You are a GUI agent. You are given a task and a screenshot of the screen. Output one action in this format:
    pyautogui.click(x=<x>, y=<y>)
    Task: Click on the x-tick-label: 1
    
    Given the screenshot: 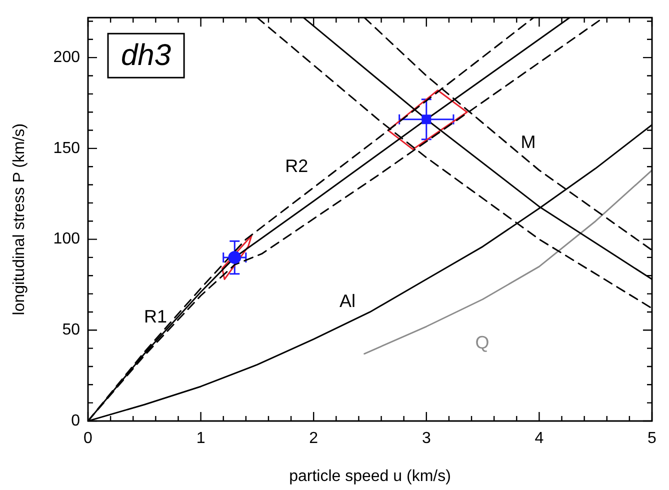 What is the action you would take?
    pyautogui.click(x=201, y=439)
    